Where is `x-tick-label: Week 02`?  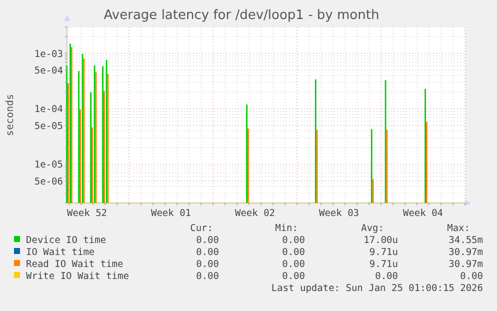
x-tick-label: Week 02 is located at coordinates (255, 213).